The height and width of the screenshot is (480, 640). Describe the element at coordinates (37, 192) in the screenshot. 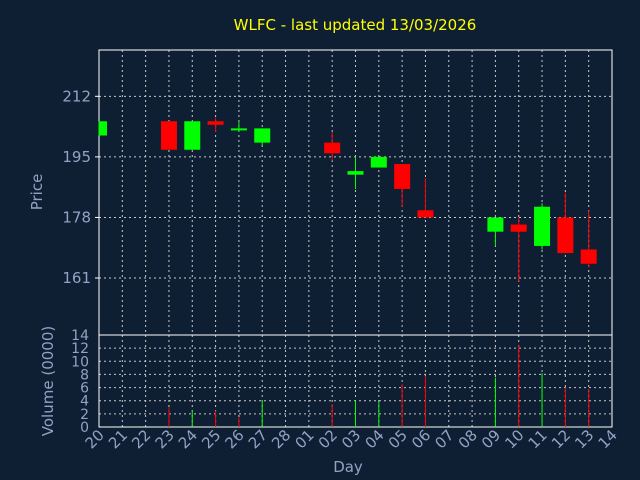

I see `price-axis-label: Price` at that location.